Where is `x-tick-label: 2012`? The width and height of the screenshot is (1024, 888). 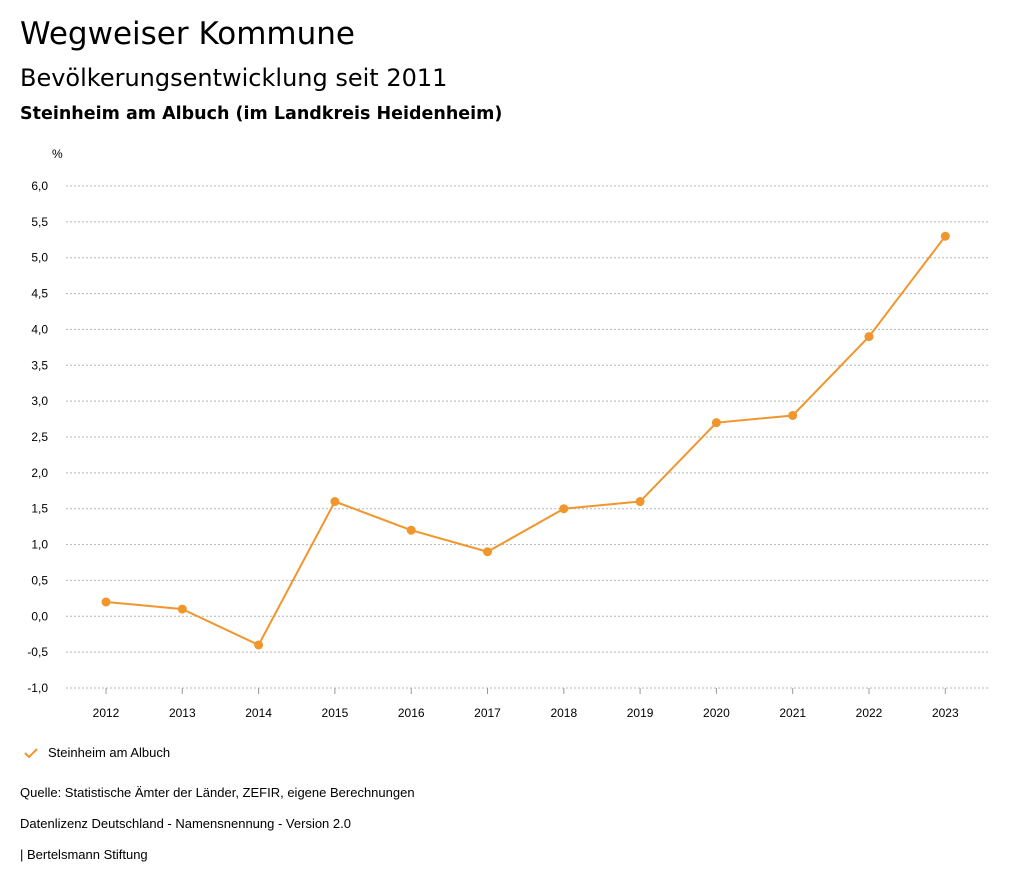 x-tick-label: 2012 is located at coordinates (106, 713).